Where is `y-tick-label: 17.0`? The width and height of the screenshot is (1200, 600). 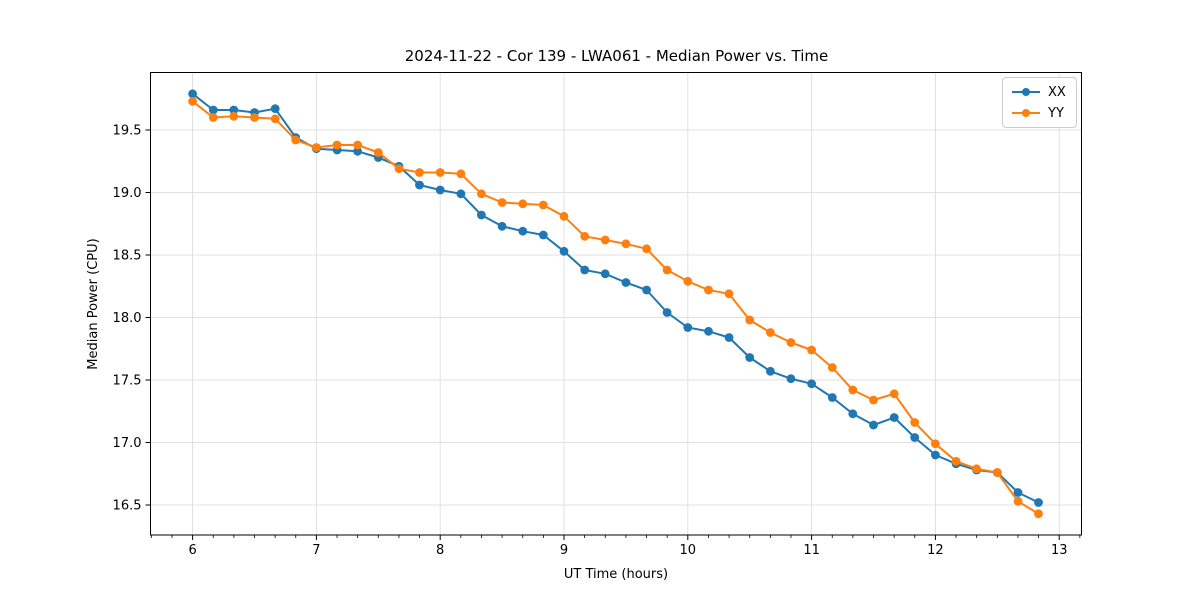
y-tick-label: 17.0 is located at coordinates (127, 443).